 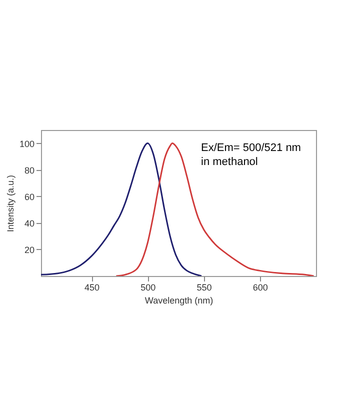 I want to click on x-tick-label: 600, so click(x=260, y=287).